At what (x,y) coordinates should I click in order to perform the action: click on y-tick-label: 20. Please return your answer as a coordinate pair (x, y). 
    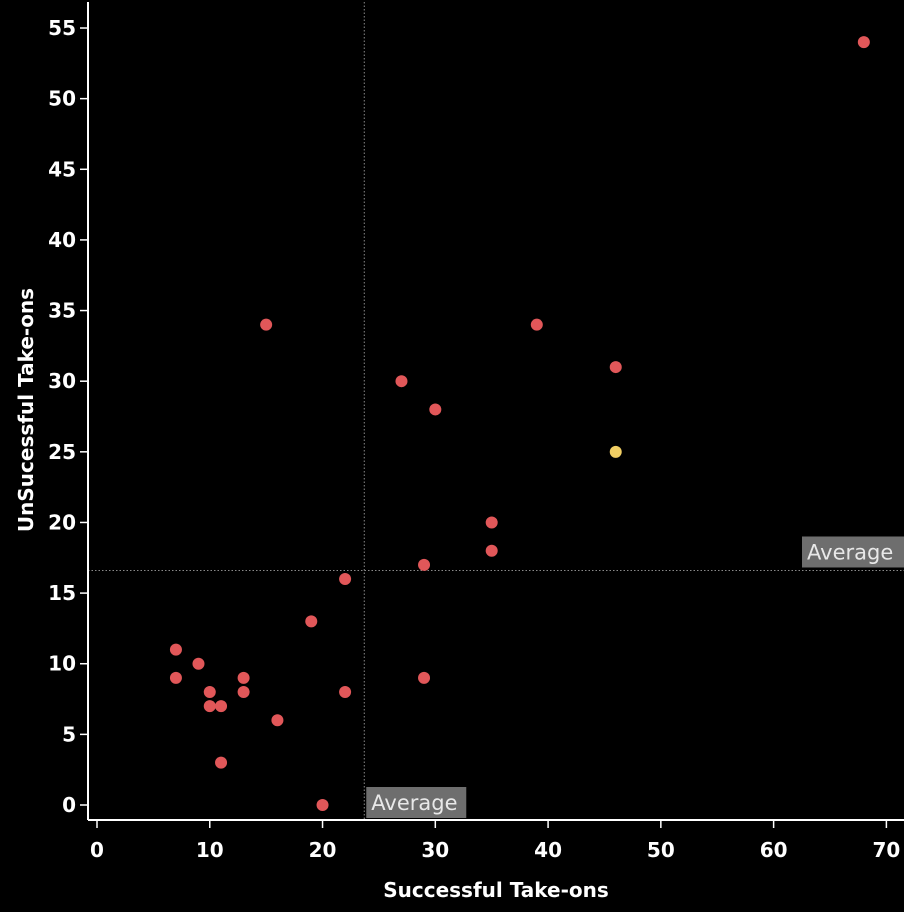
    Looking at the image, I should click on (62, 522).